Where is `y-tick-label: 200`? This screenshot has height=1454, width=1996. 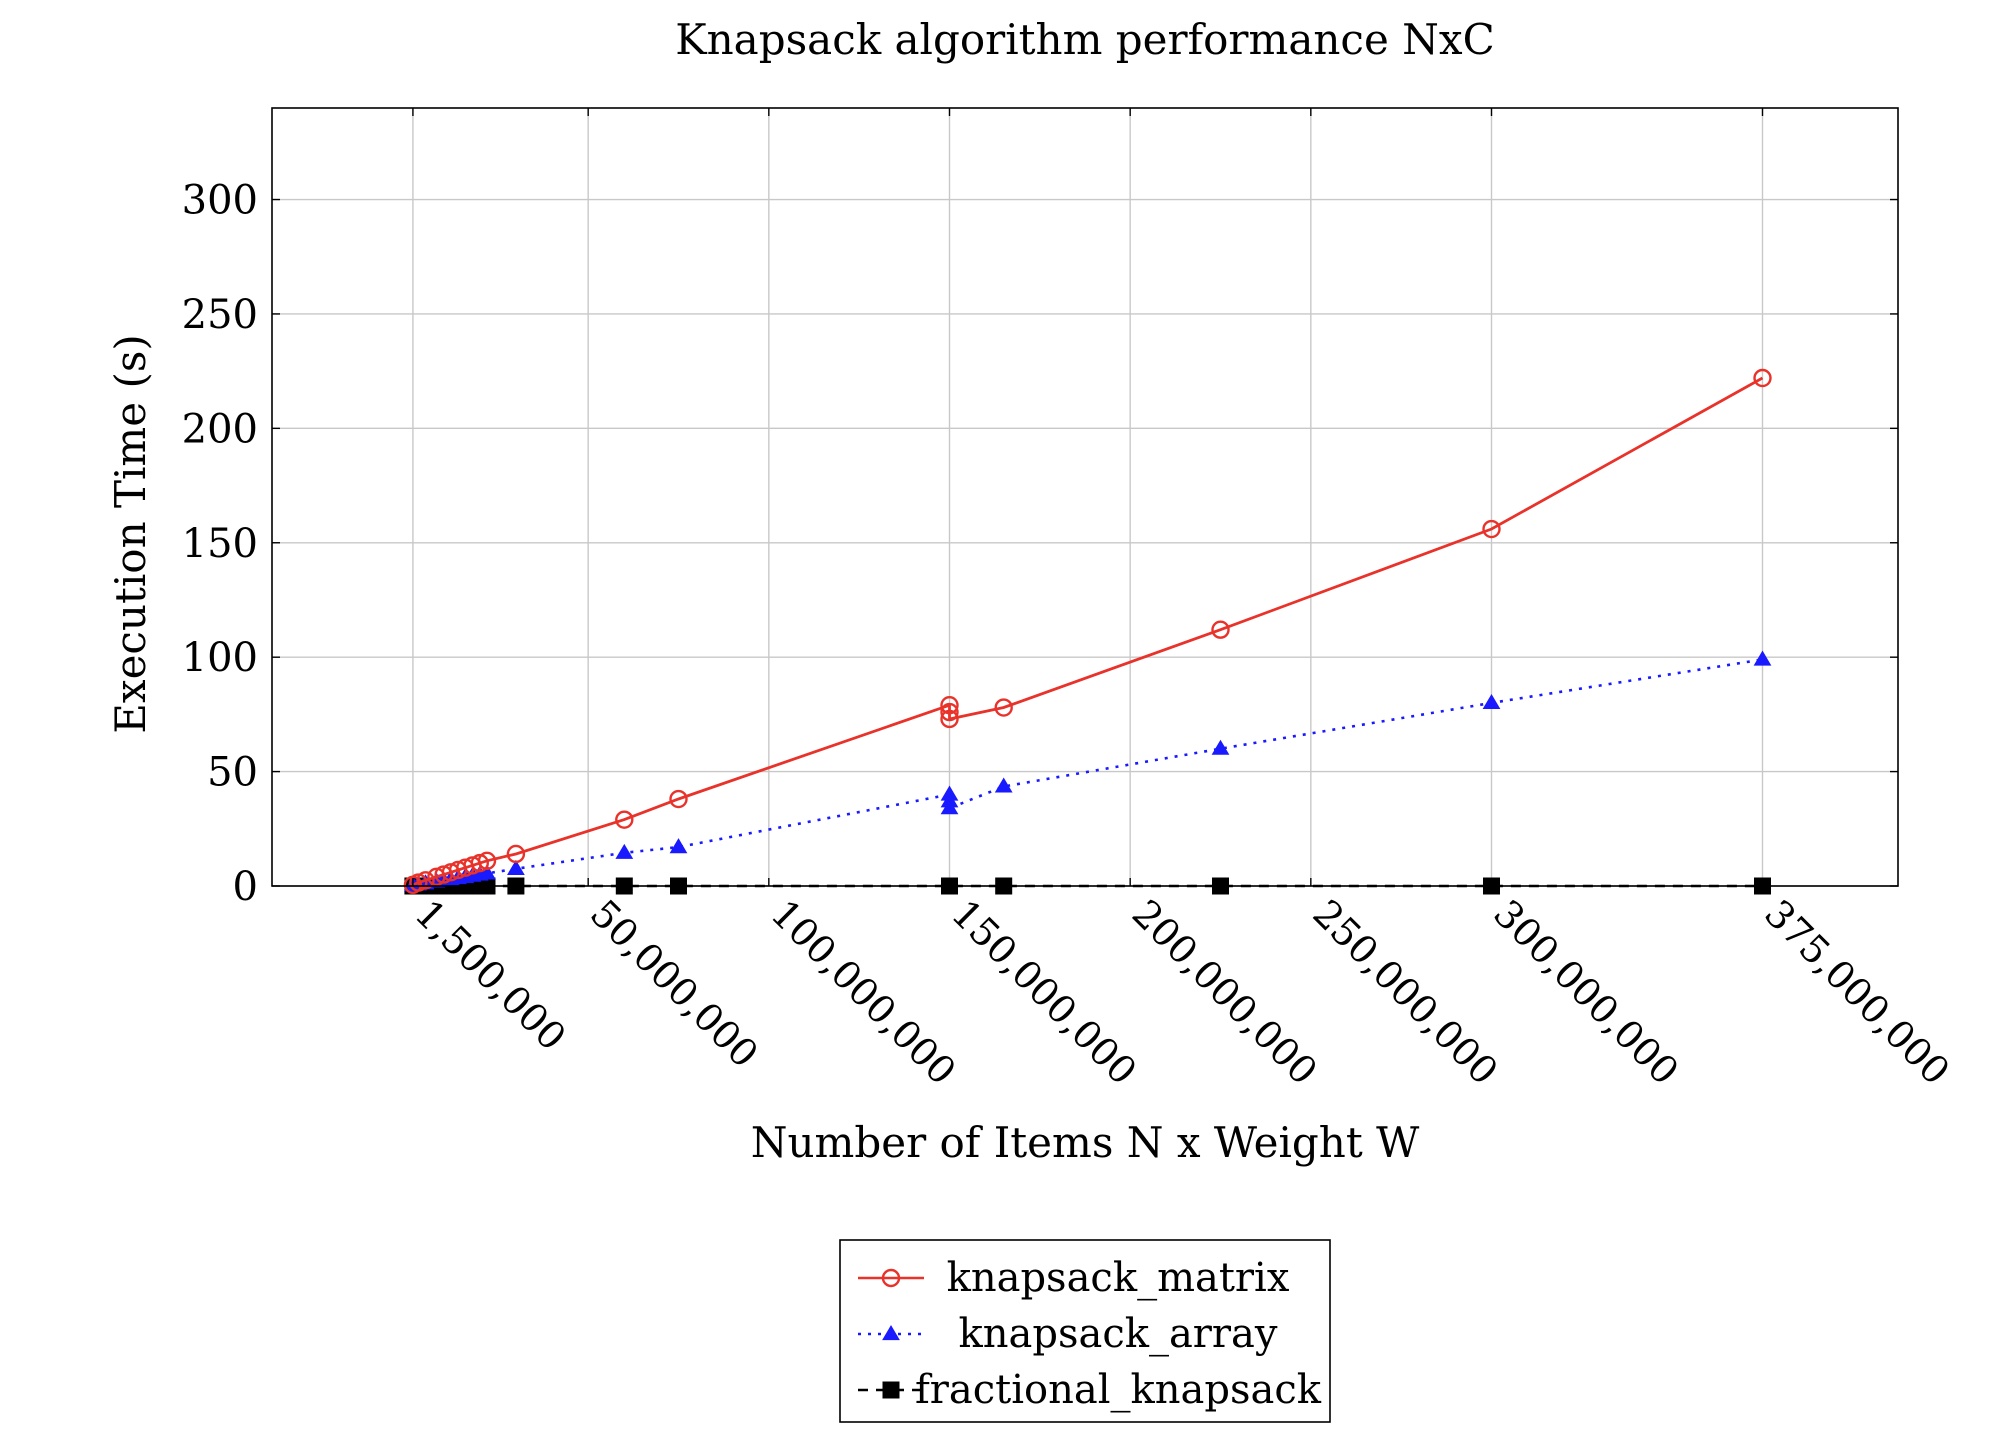
y-tick-label: 200 is located at coordinates (220, 429).